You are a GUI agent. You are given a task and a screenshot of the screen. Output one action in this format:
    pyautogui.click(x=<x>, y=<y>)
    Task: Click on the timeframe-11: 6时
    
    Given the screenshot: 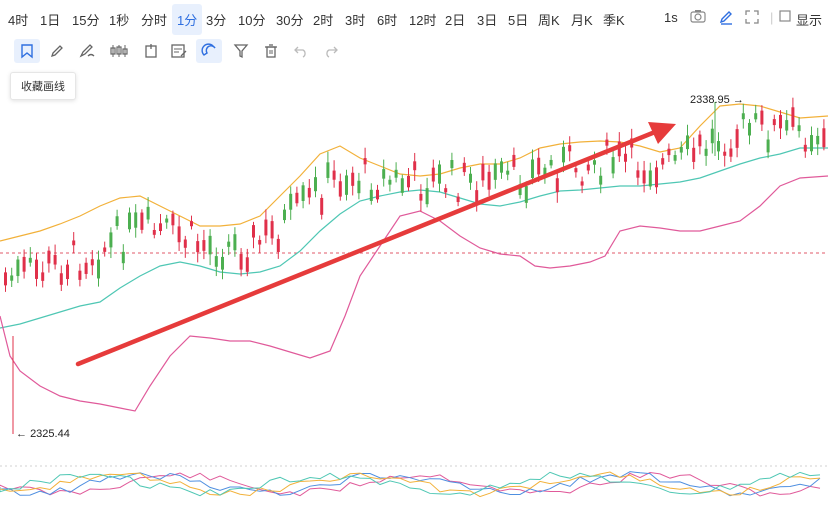 What is the action you would take?
    pyautogui.click(x=387, y=20)
    